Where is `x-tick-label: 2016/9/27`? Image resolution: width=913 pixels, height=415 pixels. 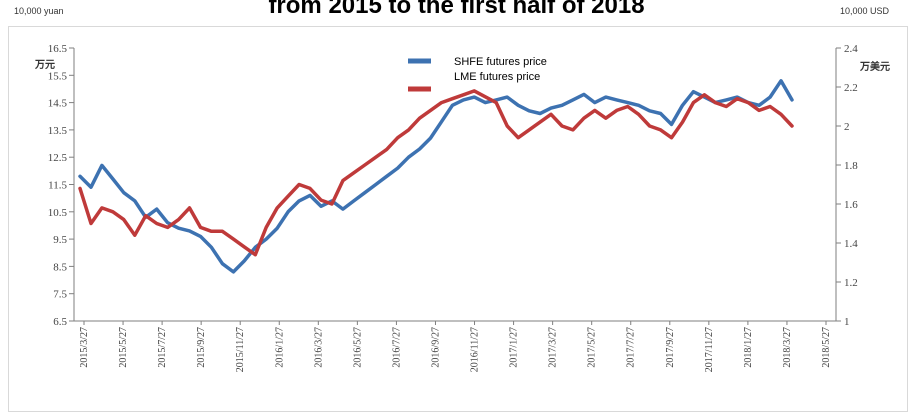 x-tick-label: 2016/9/27 is located at coordinates (435, 347).